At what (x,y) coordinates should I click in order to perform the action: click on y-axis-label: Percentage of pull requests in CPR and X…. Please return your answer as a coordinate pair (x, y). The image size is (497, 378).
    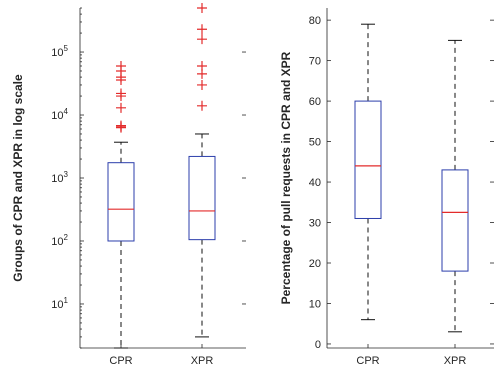
    Looking at the image, I should click on (286, 177).